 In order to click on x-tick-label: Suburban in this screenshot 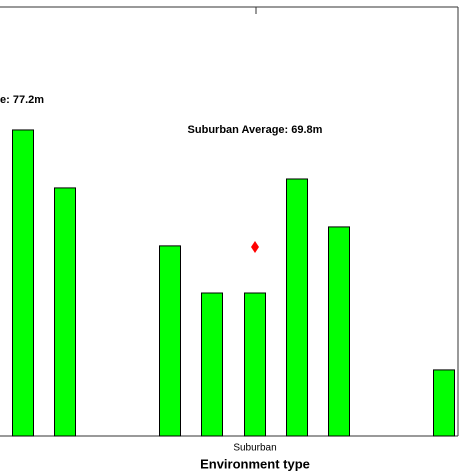, I will do `click(254, 448)`.